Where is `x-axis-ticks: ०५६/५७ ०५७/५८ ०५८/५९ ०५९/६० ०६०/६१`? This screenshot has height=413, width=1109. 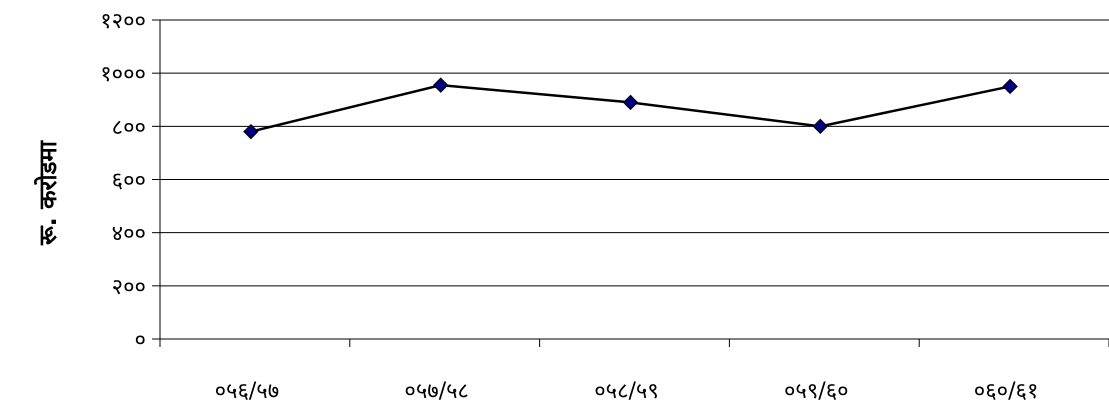
x-axis-ticks: ०५६/५७ ०५७/५८ ०५८/५९ ०५९/६० ०६०/६१ is located at coordinates (634, 371).